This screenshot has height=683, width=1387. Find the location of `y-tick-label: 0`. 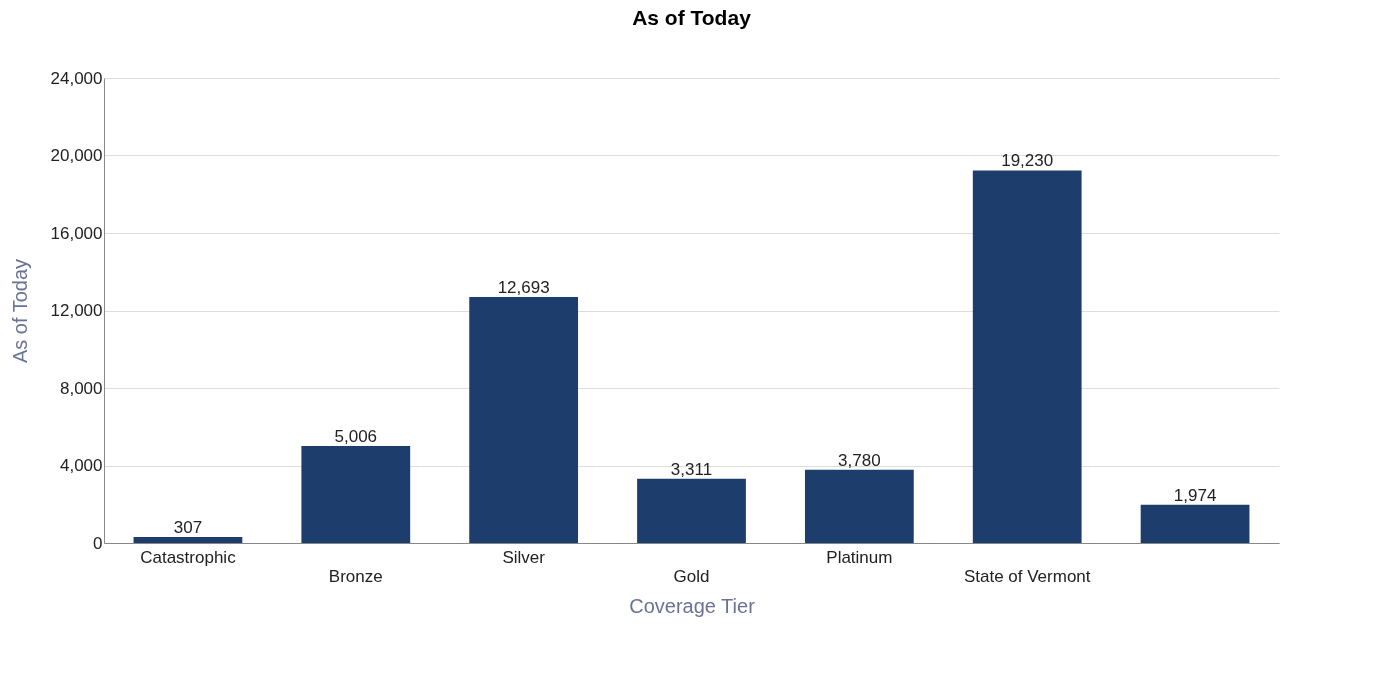

y-tick-label: 0 is located at coordinates (98, 543).